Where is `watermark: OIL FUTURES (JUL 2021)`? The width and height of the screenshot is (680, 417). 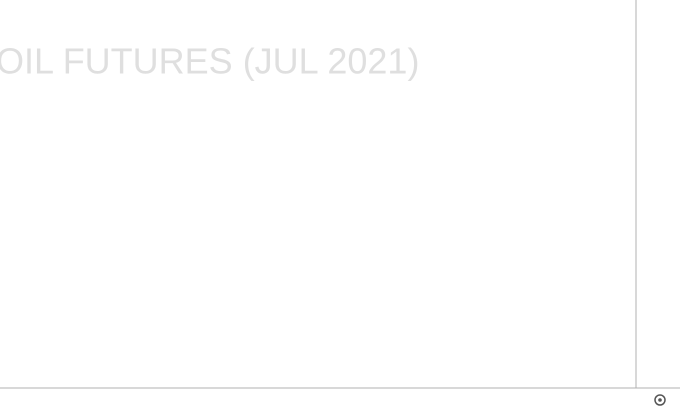
watermark: OIL FUTURES (JUL 2021) is located at coordinates (209, 61).